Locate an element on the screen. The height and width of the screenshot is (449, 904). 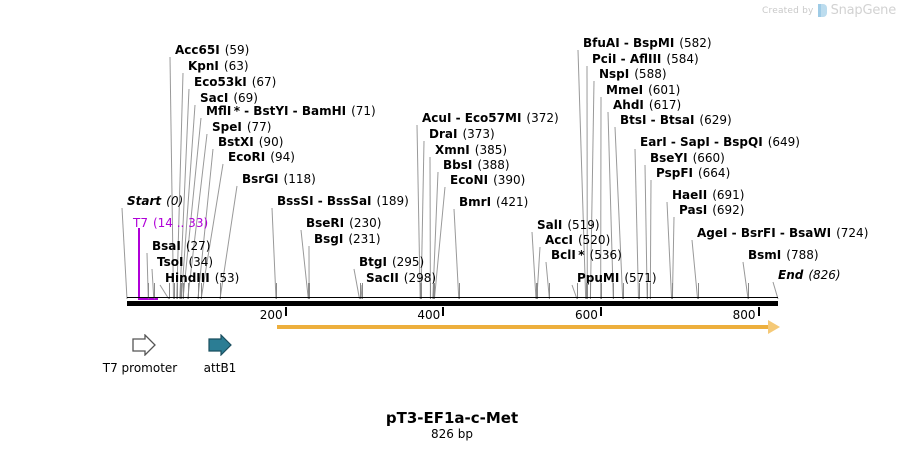
site-label-t7feat: T7 (14 .. 33) is located at coordinates (170, 223).